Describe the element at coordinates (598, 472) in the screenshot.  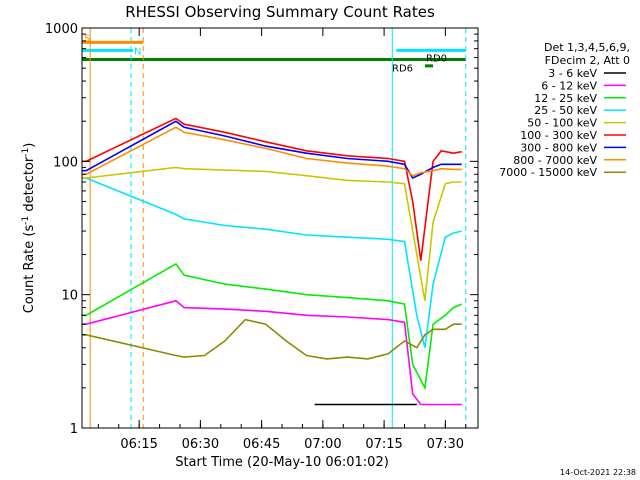
I see `date-stamp: 14-Oct-2021 22:38` at that location.